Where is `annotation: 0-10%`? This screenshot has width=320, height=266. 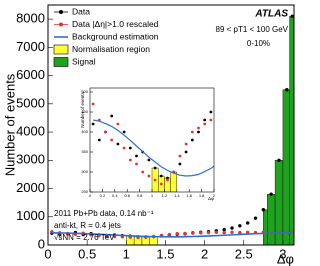 annotation: 0-10% is located at coordinates (258, 43).